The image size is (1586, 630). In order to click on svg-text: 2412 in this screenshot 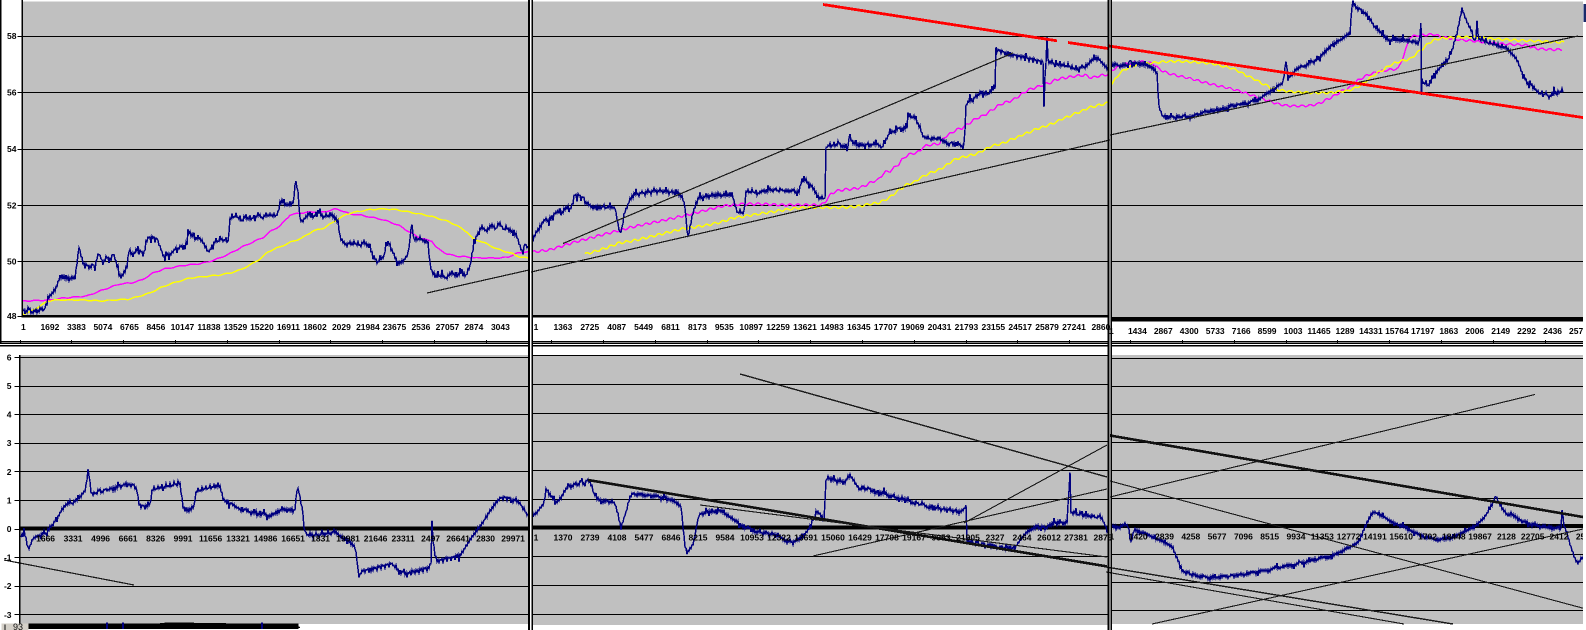, I will do `click(1559, 537)`.